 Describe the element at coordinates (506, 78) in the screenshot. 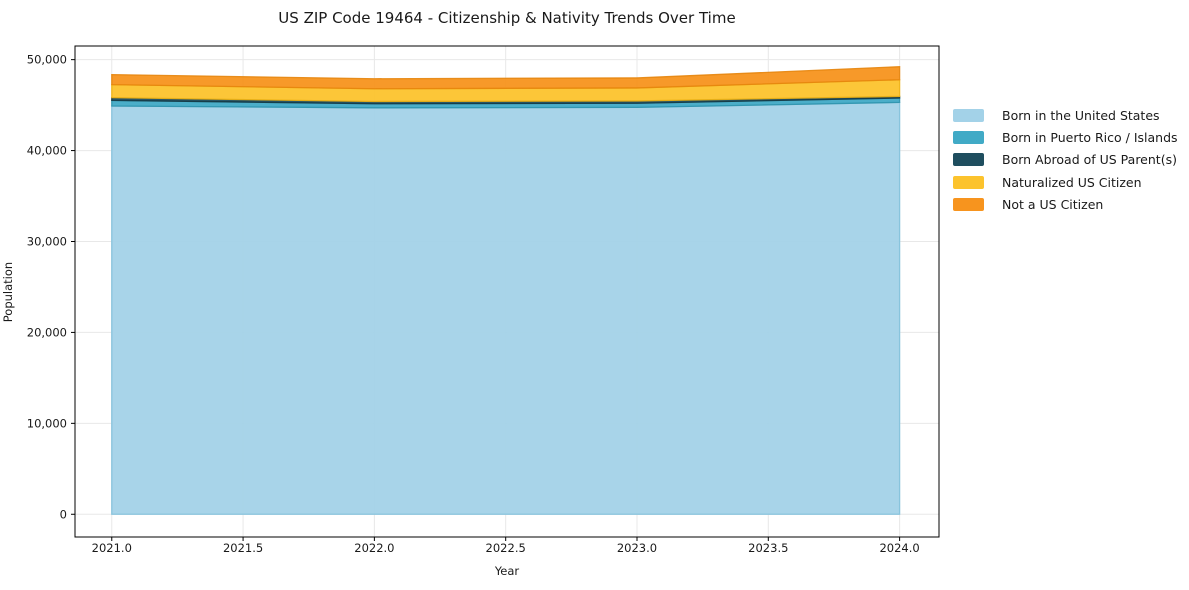

I see `area-not-citizen` at that location.